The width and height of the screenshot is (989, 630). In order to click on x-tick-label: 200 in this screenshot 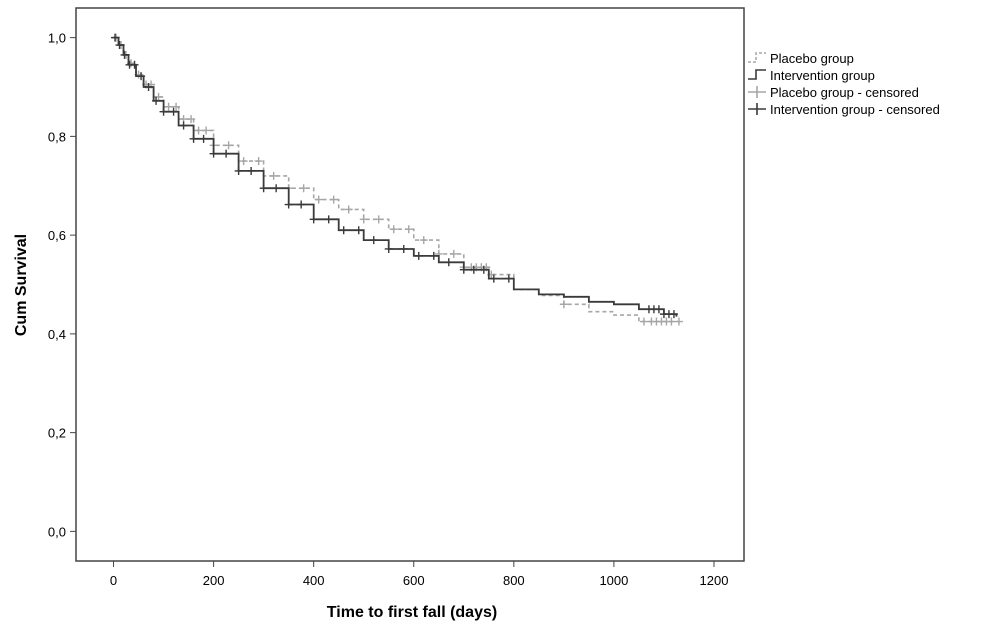, I will do `click(214, 580)`.